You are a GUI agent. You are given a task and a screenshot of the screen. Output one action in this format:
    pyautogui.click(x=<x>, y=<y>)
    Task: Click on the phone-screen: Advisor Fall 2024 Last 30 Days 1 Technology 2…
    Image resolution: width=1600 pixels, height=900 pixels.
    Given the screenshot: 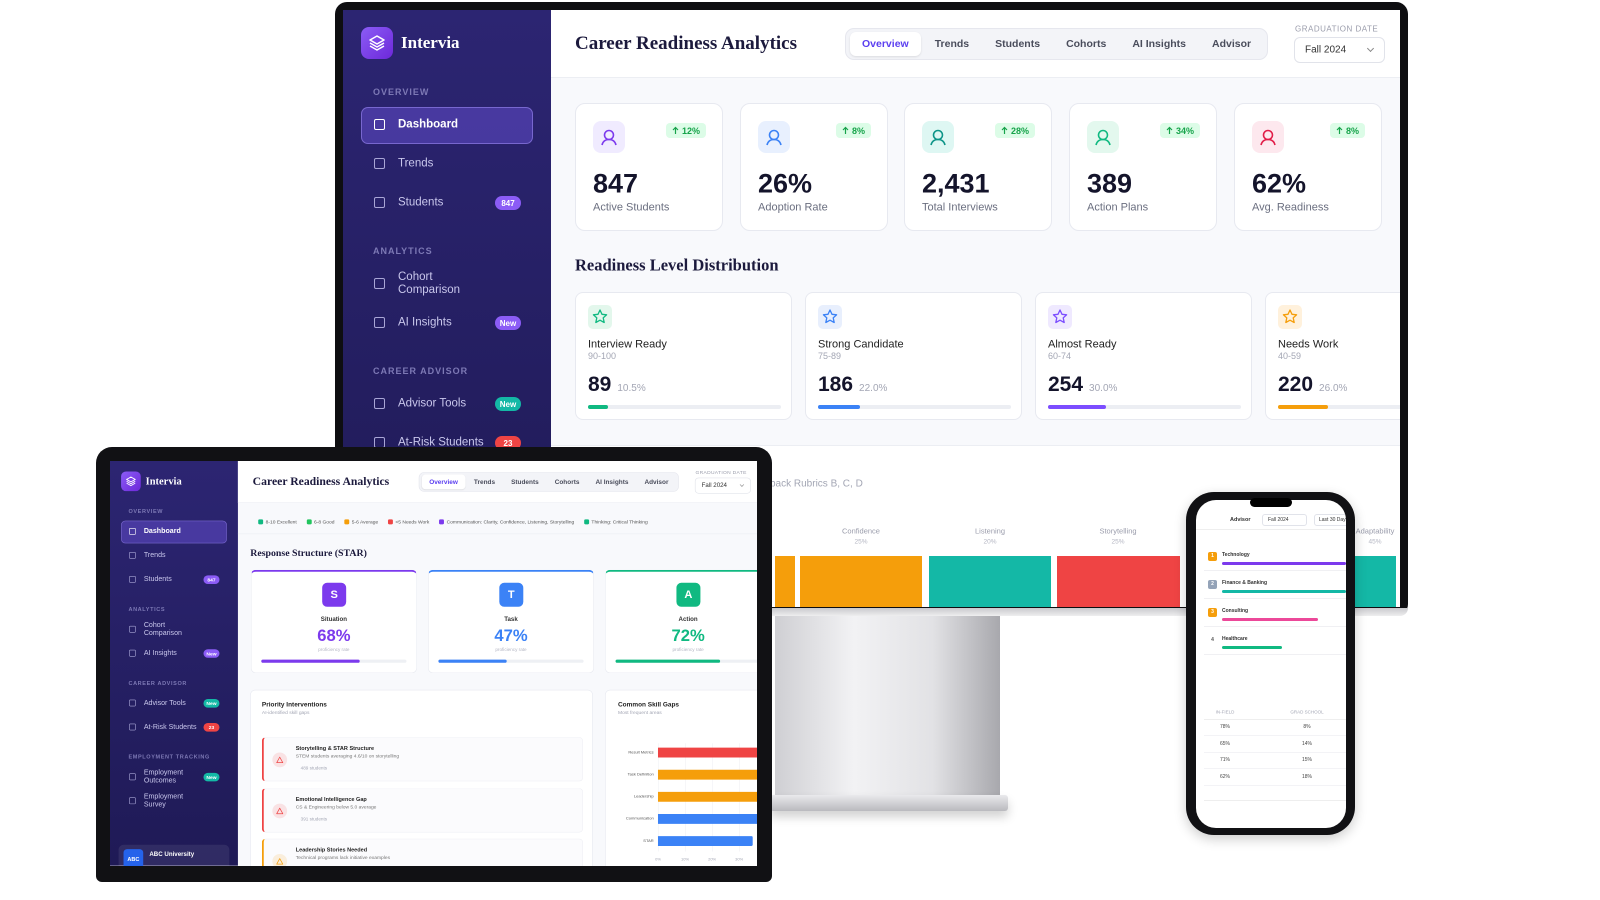 What is the action you would take?
    pyautogui.click(x=1271, y=664)
    